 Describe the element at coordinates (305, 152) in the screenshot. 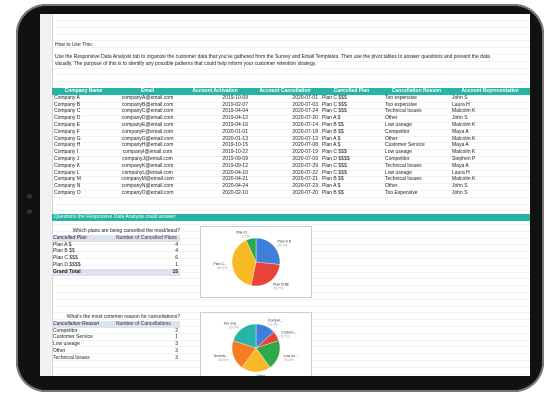

I see `cell: 2020-07-19` at that location.